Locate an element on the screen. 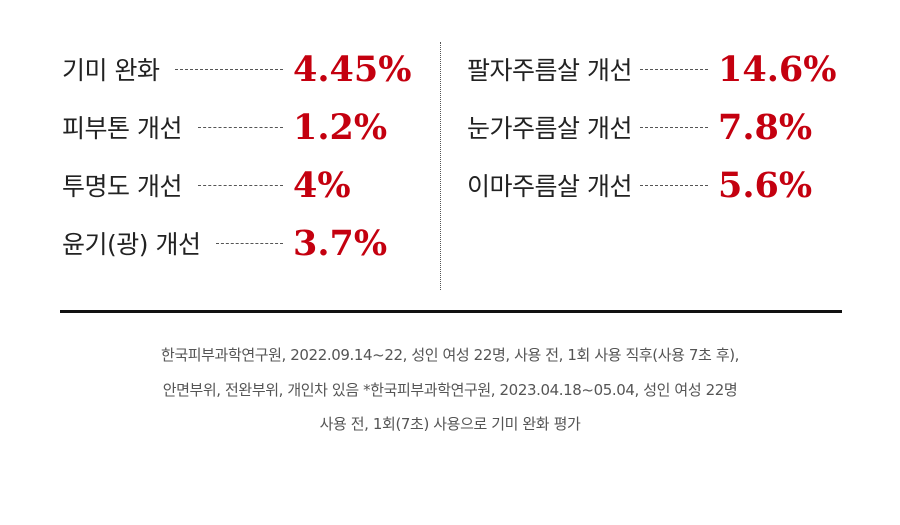 This screenshot has height=525, width=900. result-value: 14.6% is located at coordinates (777, 69).